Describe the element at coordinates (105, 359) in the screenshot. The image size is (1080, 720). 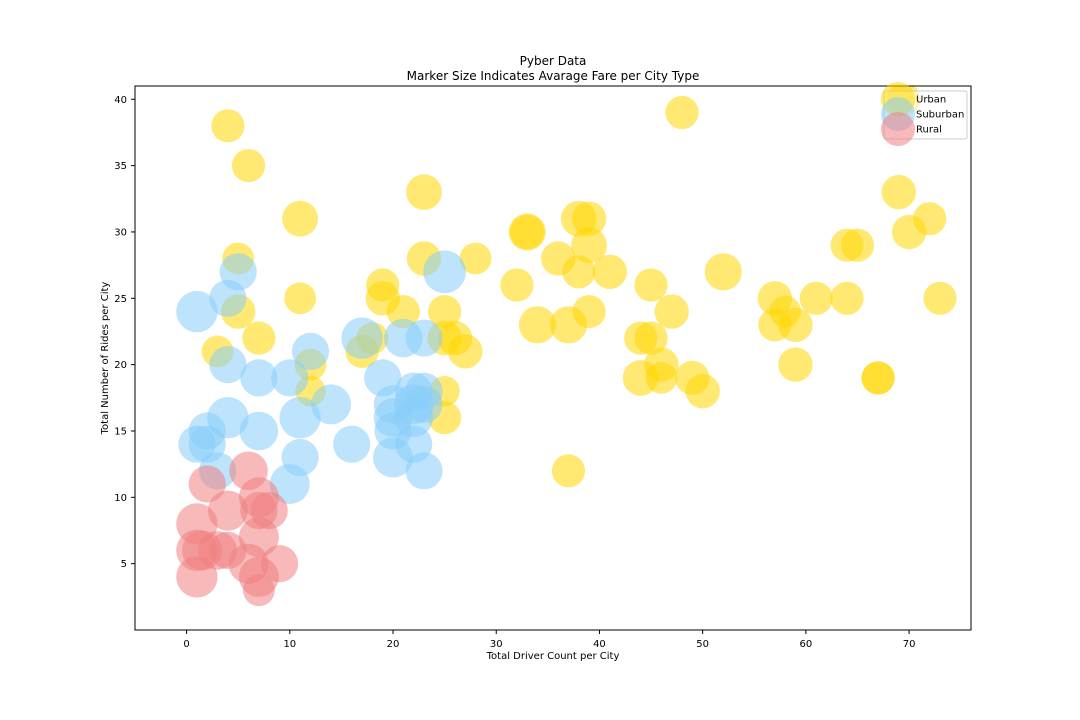
I see `y-axis-label: Total Number of Rides per City` at that location.